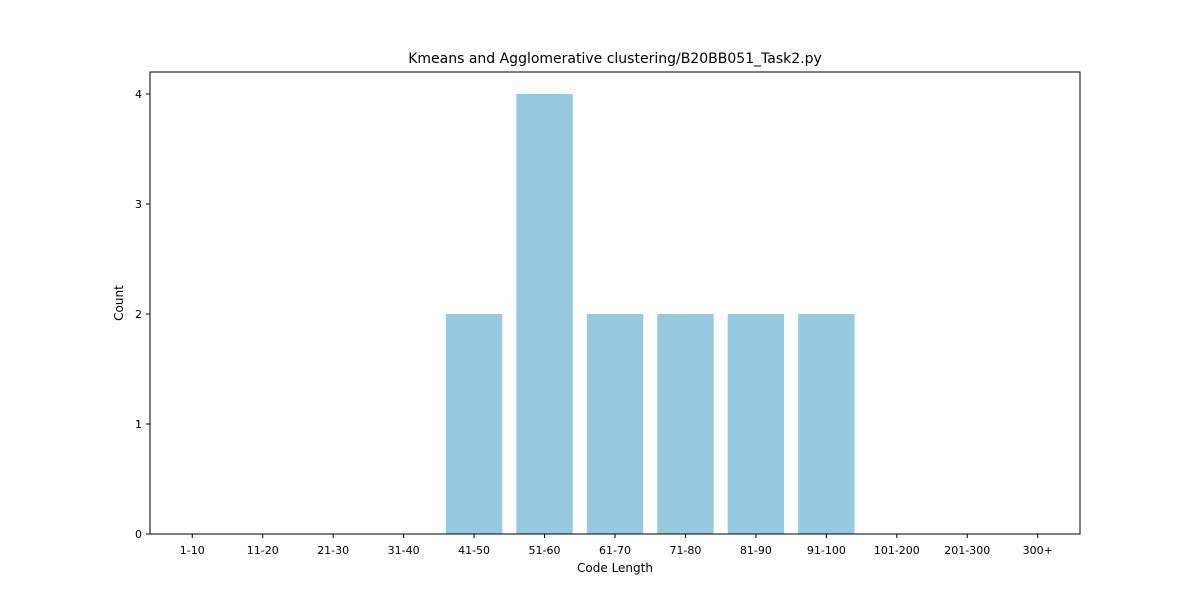 The width and height of the screenshot is (1200, 604). I want to click on x-tick-label: 91-100, so click(826, 550).